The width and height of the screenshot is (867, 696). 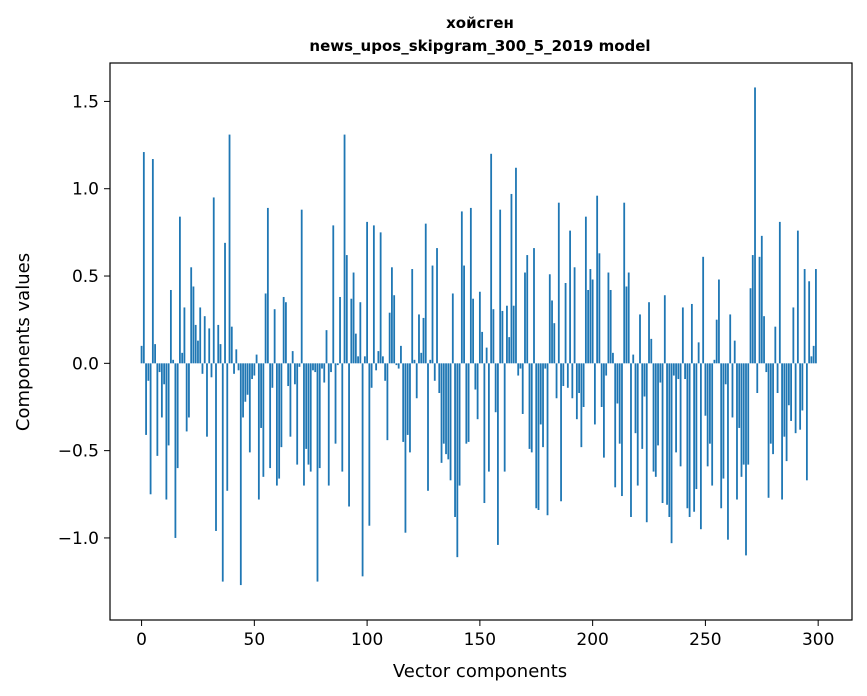 I want to click on y-tick-label: 1.5, so click(x=85, y=102).